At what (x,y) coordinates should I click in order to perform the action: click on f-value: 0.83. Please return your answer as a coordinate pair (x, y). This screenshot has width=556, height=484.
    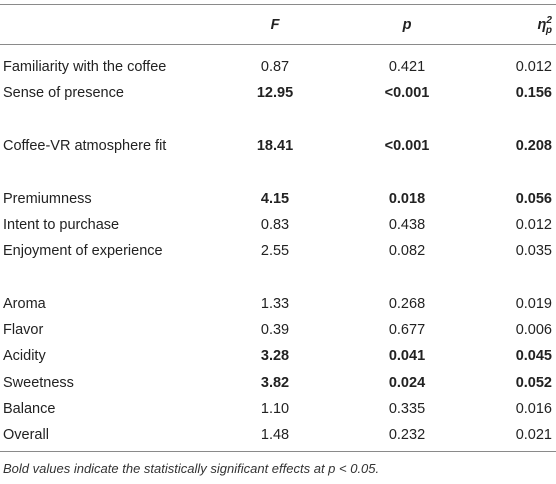
    Looking at the image, I should click on (275, 224).